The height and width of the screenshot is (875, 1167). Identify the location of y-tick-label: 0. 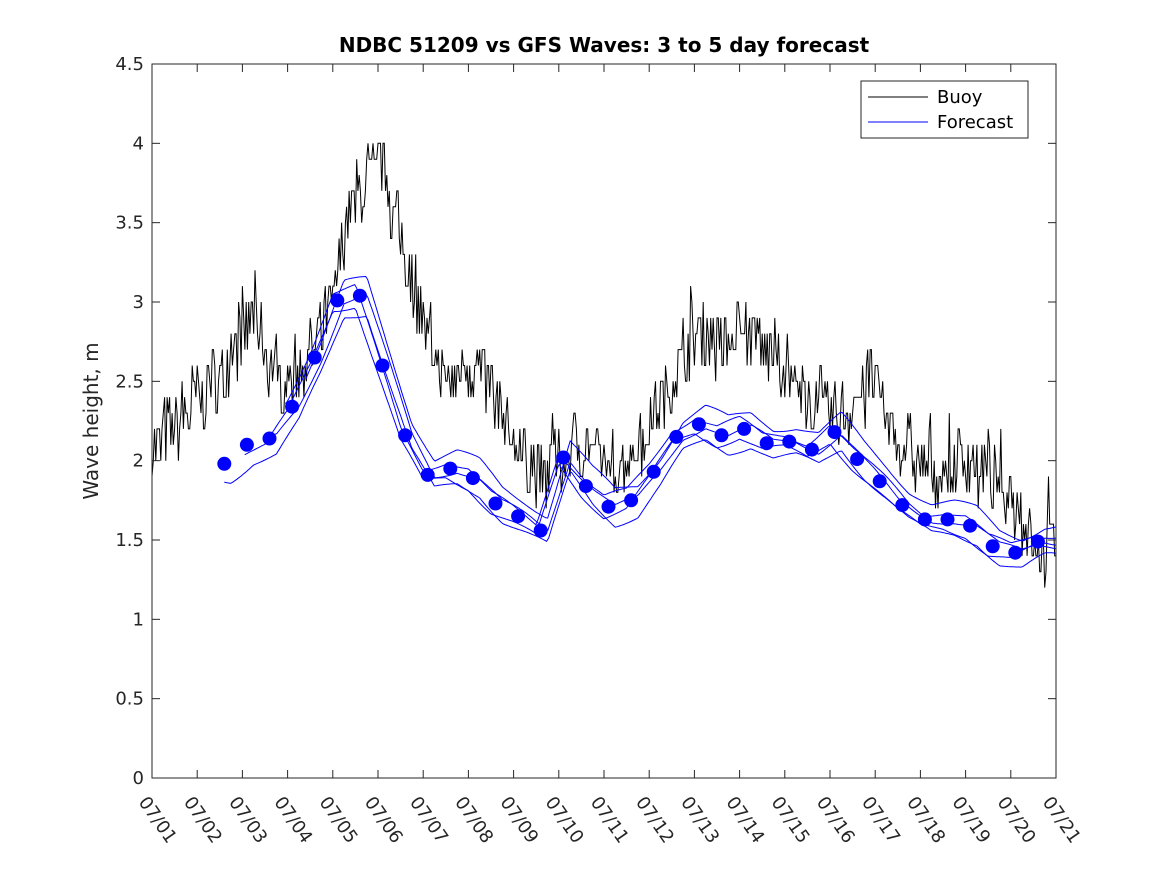
(138, 778).